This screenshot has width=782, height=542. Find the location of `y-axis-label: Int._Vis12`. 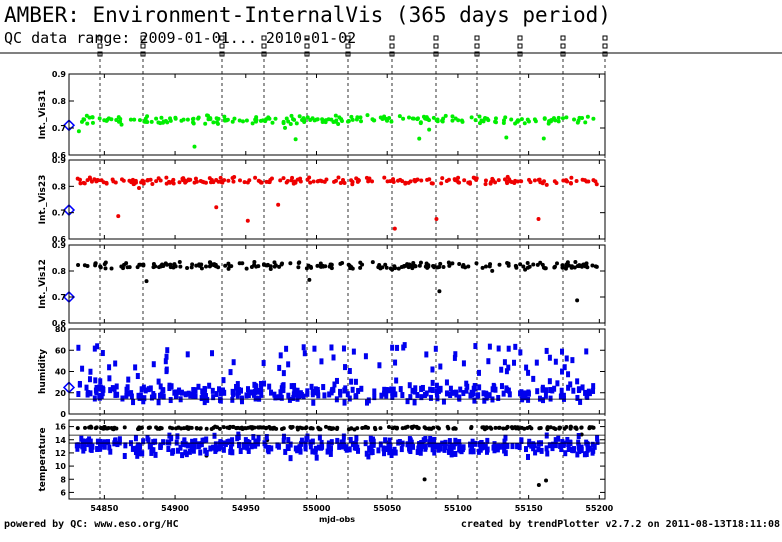

y-axis-label: Int._Vis12 is located at coordinates (43, 284).